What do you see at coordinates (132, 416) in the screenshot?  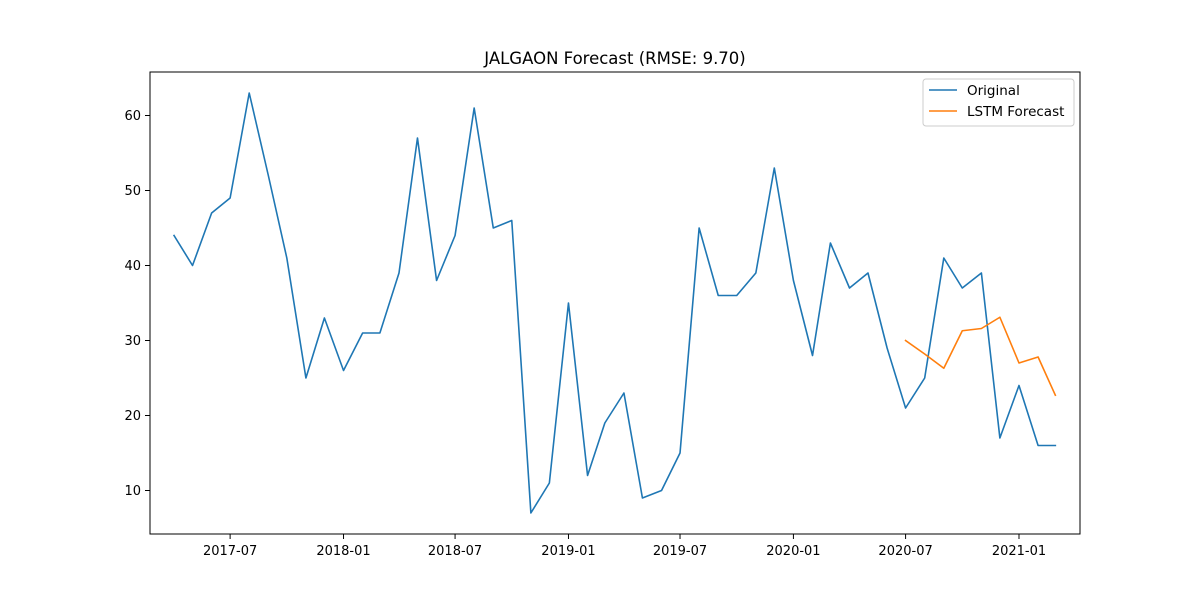 I see `y-tick-label: 20` at bounding box center [132, 416].